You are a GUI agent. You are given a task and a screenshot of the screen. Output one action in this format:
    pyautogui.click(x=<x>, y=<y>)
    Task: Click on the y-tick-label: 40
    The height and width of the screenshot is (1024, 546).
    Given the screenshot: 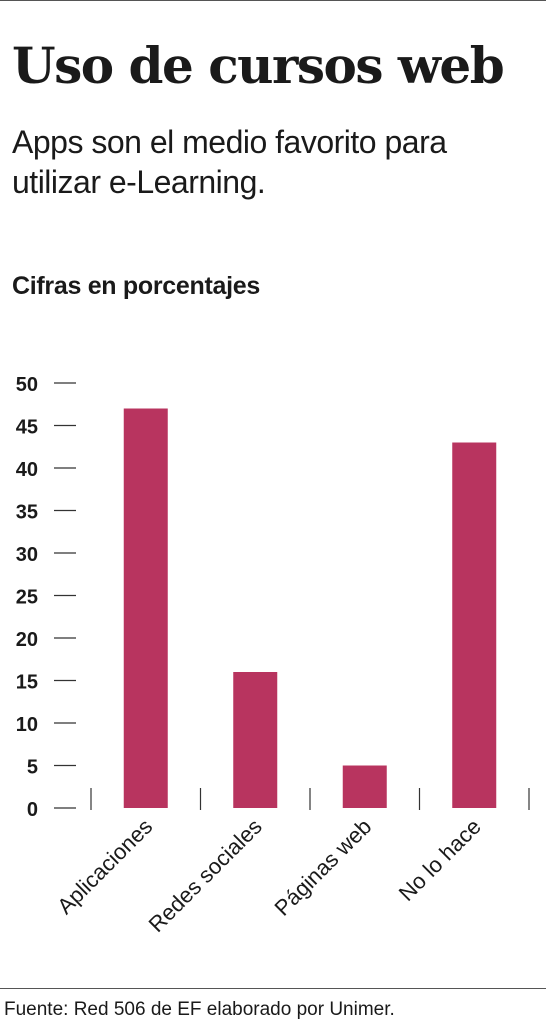 What is the action you would take?
    pyautogui.click(x=27, y=470)
    